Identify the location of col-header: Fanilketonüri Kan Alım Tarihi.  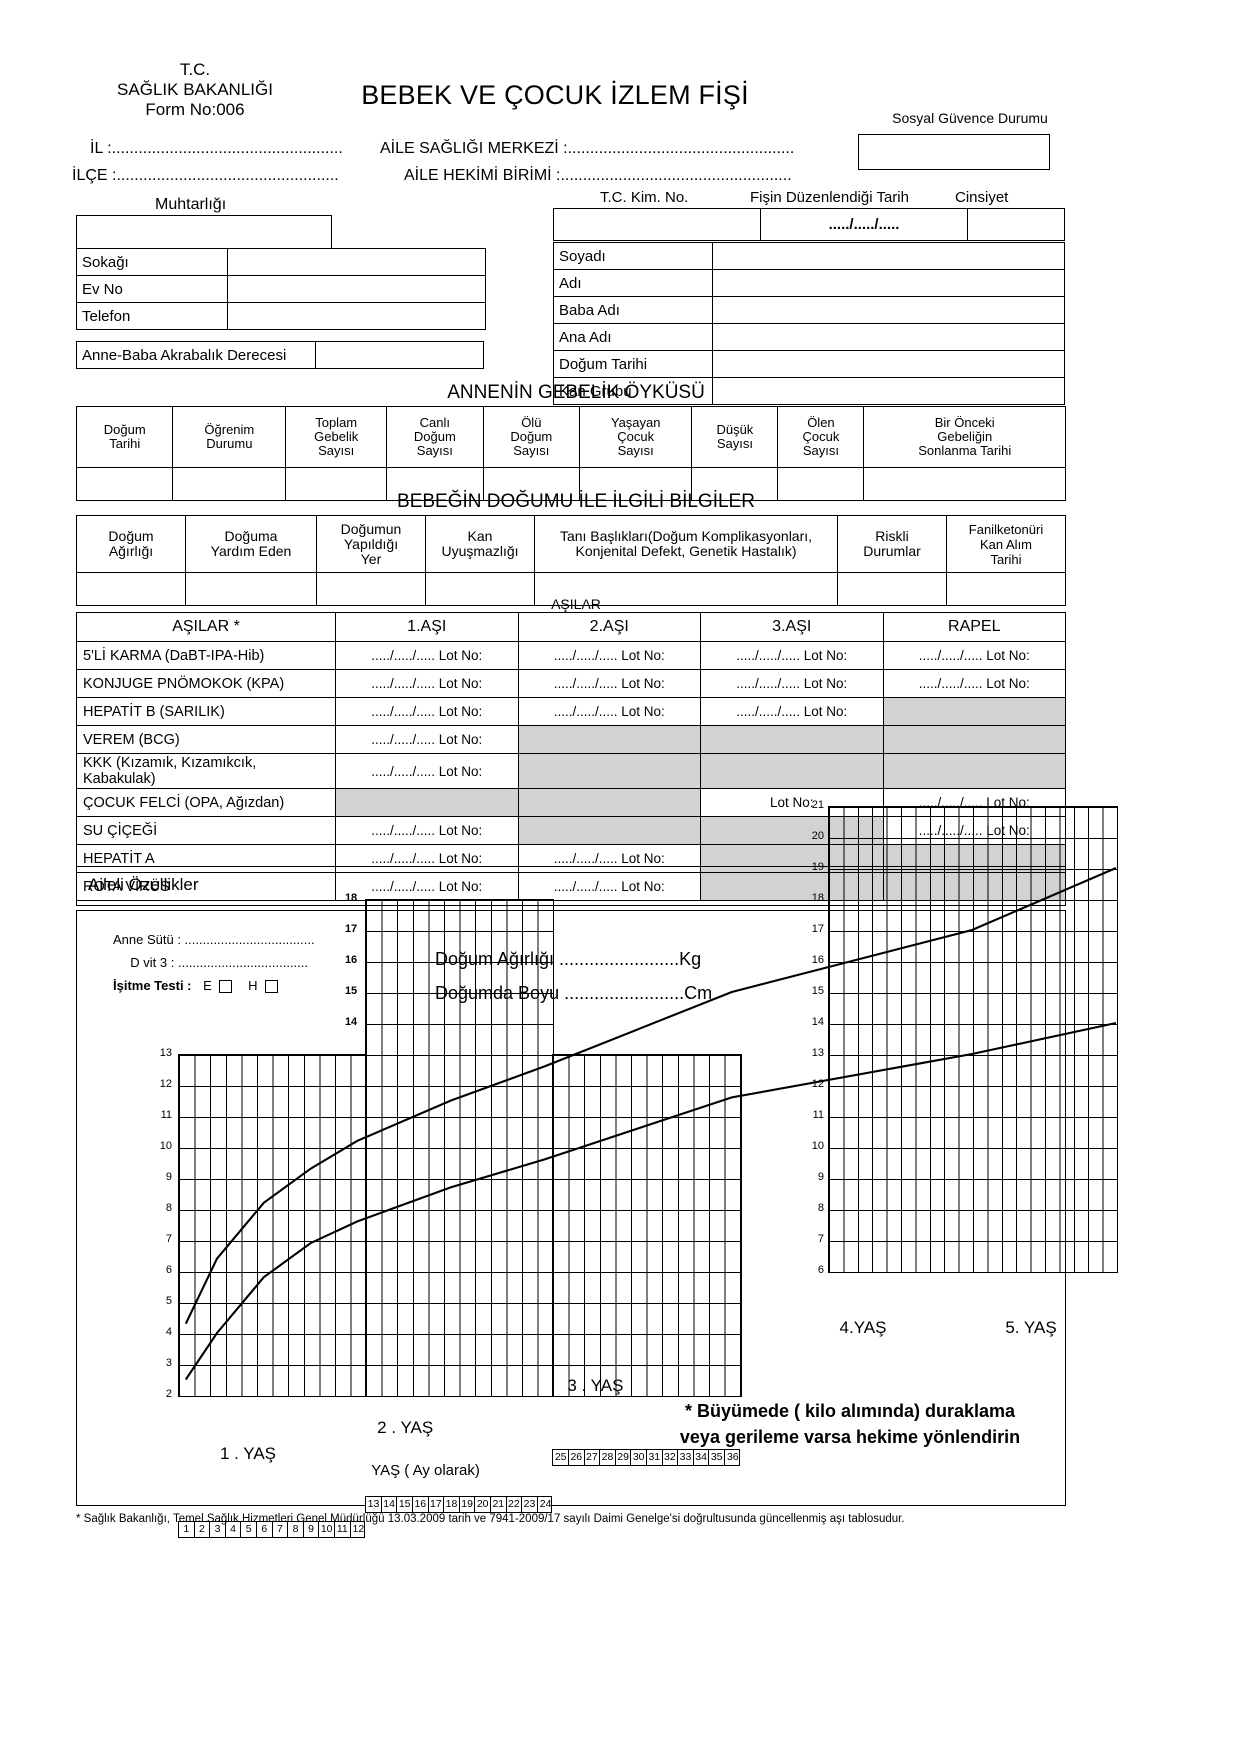
(1006, 544).